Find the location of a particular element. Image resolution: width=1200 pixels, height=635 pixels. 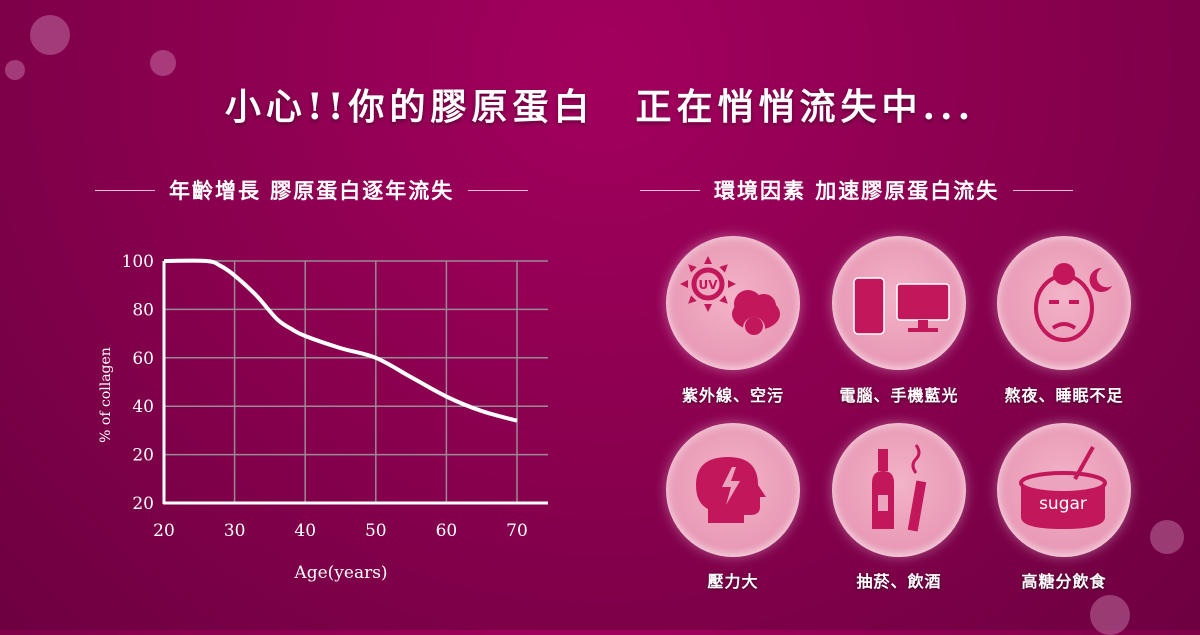

head-lightning-icon is located at coordinates (731, 490).